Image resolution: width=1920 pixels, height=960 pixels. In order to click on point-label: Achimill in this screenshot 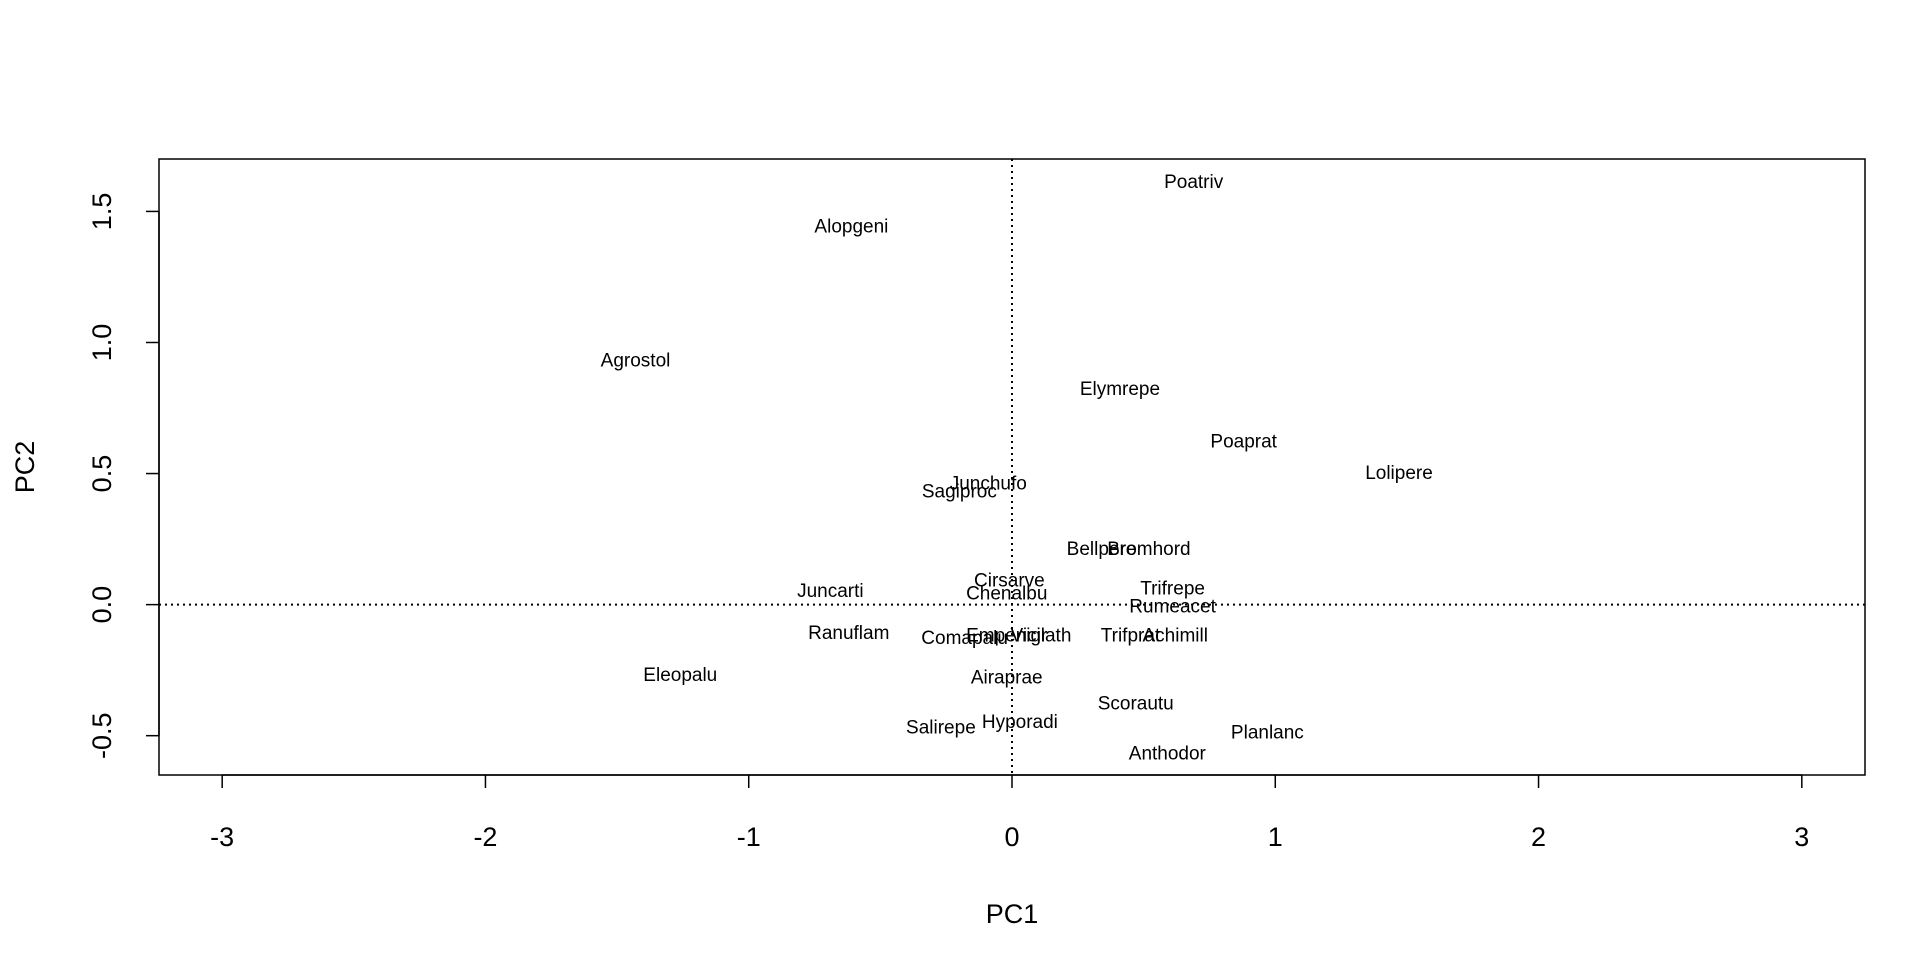, I will do `click(1175, 636)`.